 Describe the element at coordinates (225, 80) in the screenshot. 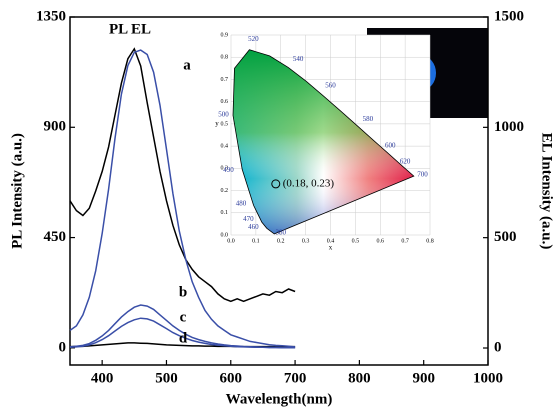

I see `inset-y-tick-label: 0.7` at that location.